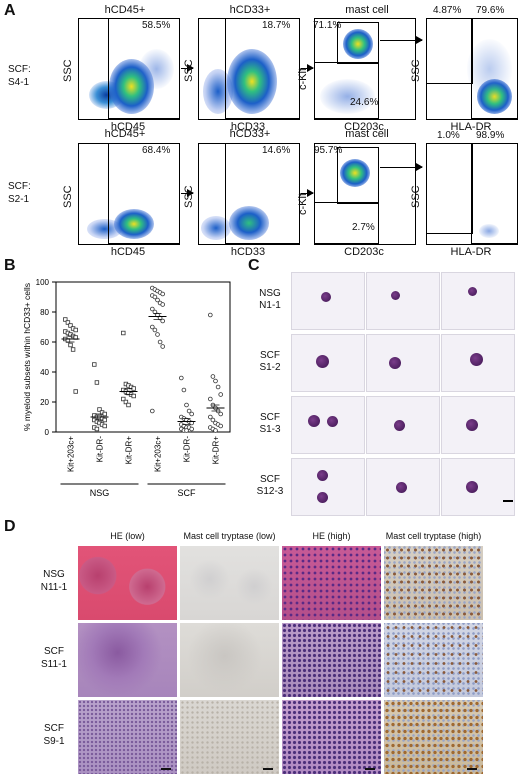 This screenshot has width=520, height=776. Describe the element at coordinates (367, 10) in the screenshot. I see `facs-r1p3-title: mast cell` at that location.